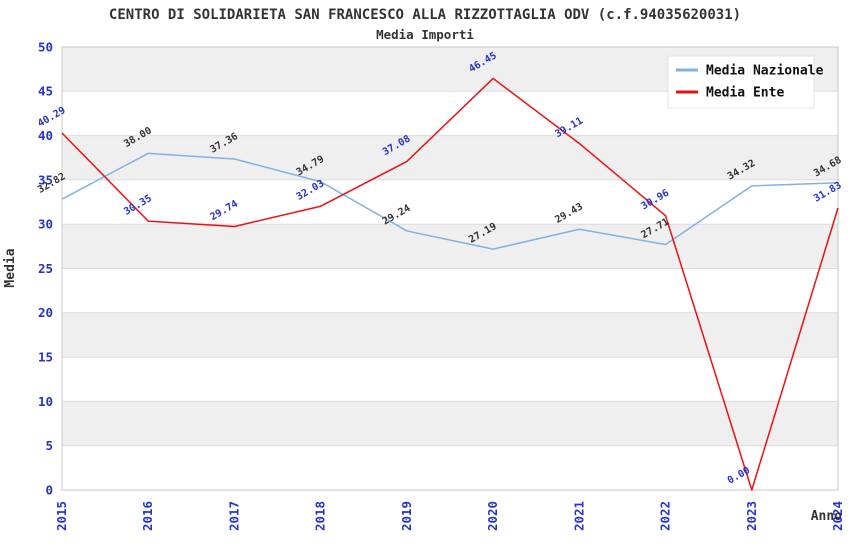 Image resolution: width=850 pixels, height=550 pixels. Describe the element at coordinates (741, 82) in the screenshot. I see `legend-box` at that location.